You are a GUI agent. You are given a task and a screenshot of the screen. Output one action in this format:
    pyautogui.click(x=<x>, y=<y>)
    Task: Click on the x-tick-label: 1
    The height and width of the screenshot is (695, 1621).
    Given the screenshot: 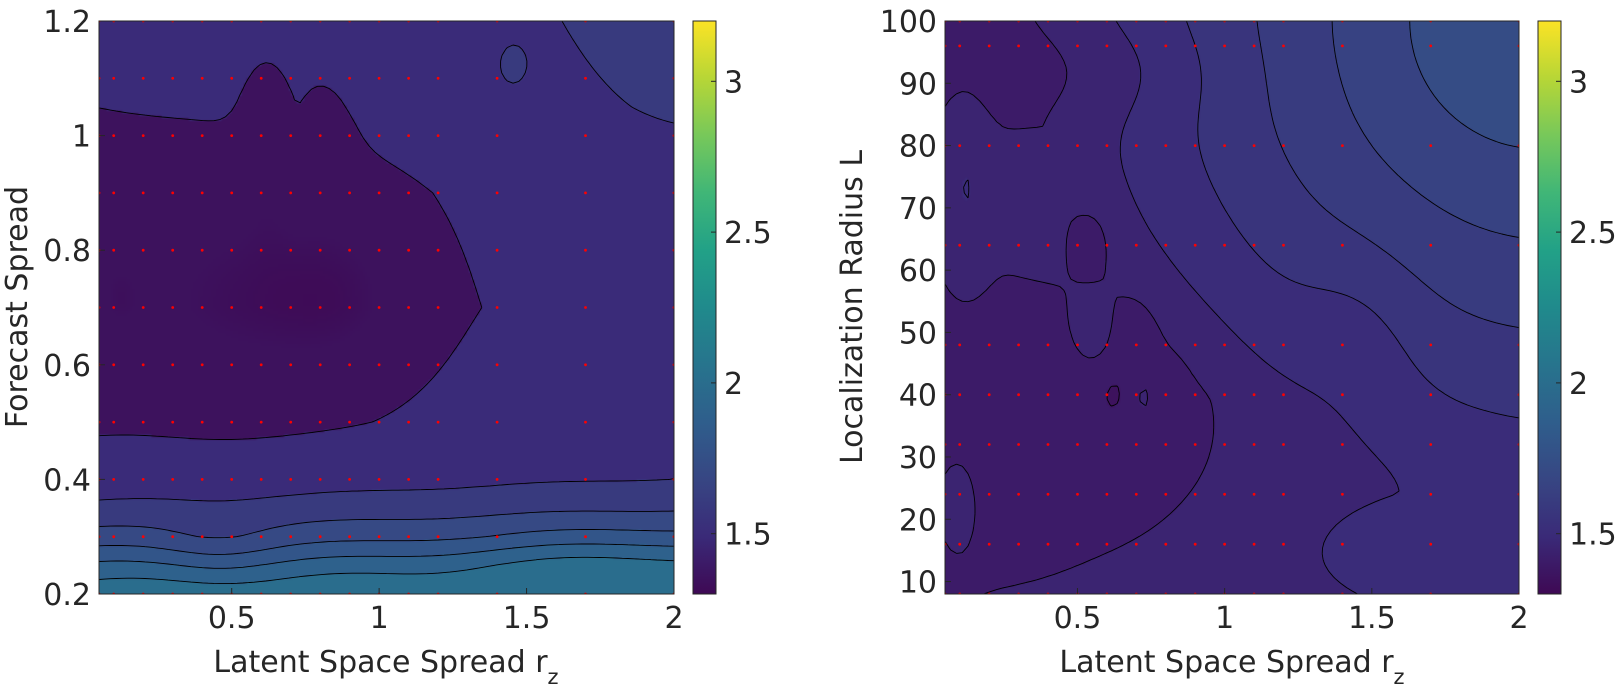 What is the action you would take?
    pyautogui.click(x=379, y=618)
    